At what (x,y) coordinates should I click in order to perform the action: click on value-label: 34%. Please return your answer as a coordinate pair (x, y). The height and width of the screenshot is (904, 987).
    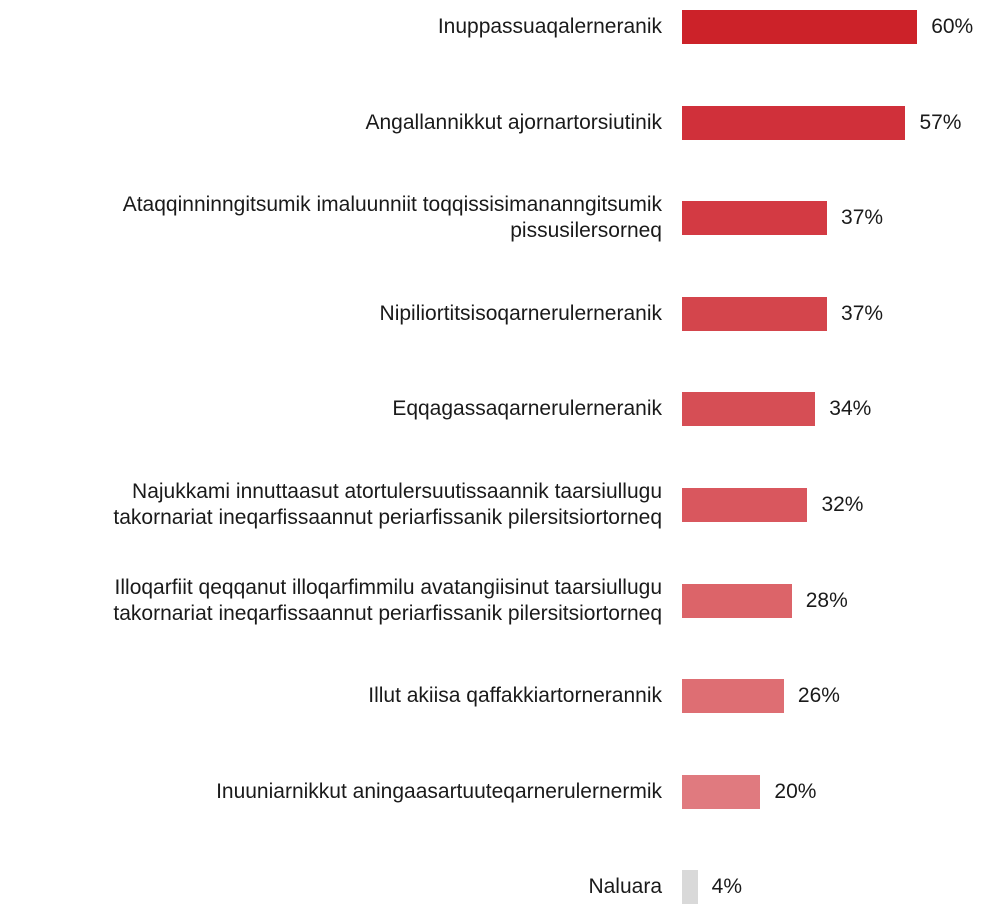
    Looking at the image, I should click on (850, 409).